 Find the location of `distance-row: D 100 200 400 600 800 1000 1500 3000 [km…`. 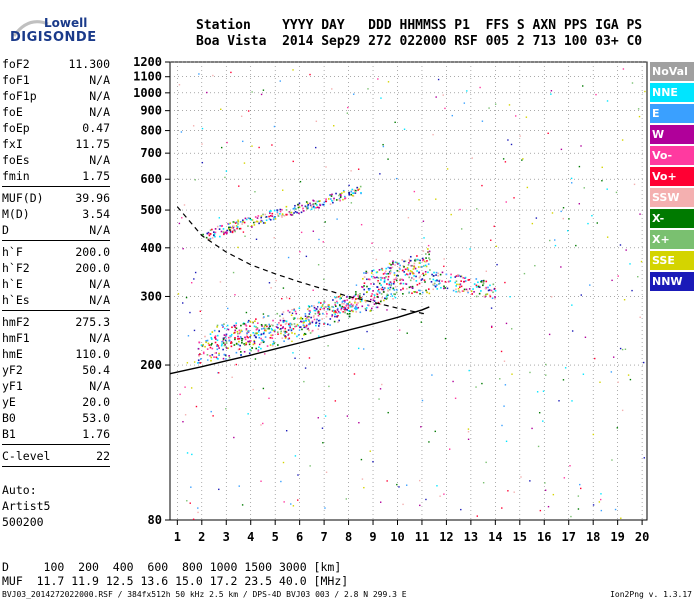

distance-row: D 100 200 400 600 800 1000 1500 3000 [km… is located at coordinates (172, 567).